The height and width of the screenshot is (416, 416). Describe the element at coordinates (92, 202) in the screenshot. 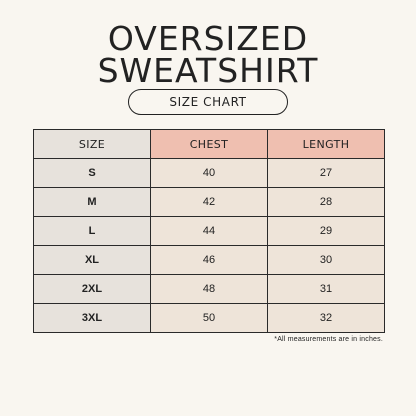

I see `size-cell: M` at that location.